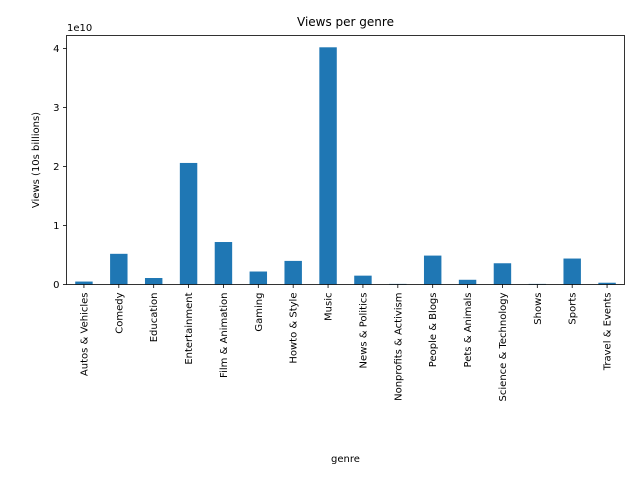  Describe the element at coordinates (154, 318) in the screenshot. I see `x-tick-label-2: Education` at that location.